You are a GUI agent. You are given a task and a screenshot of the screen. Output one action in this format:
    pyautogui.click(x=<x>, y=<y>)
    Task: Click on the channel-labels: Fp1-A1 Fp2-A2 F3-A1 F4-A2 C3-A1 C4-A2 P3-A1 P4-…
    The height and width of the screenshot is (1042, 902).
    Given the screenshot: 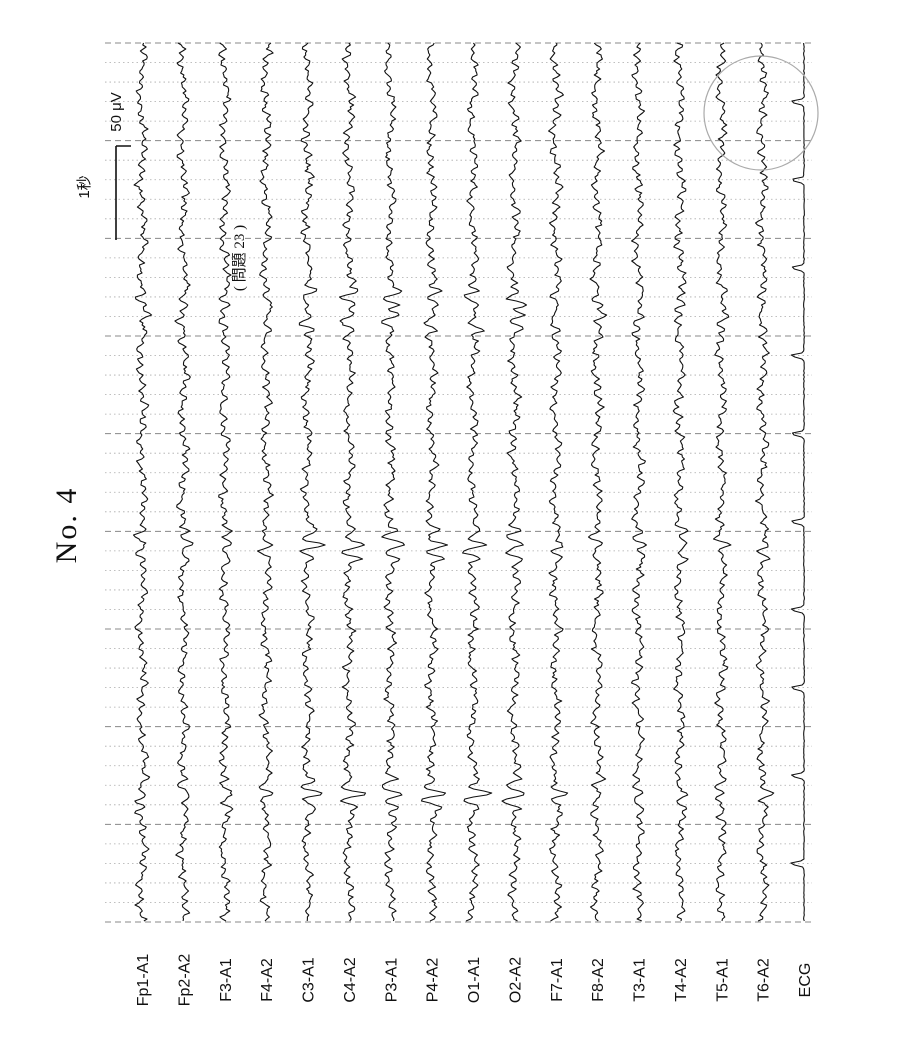 What is the action you would take?
    pyautogui.click(x=474, y=980)
    